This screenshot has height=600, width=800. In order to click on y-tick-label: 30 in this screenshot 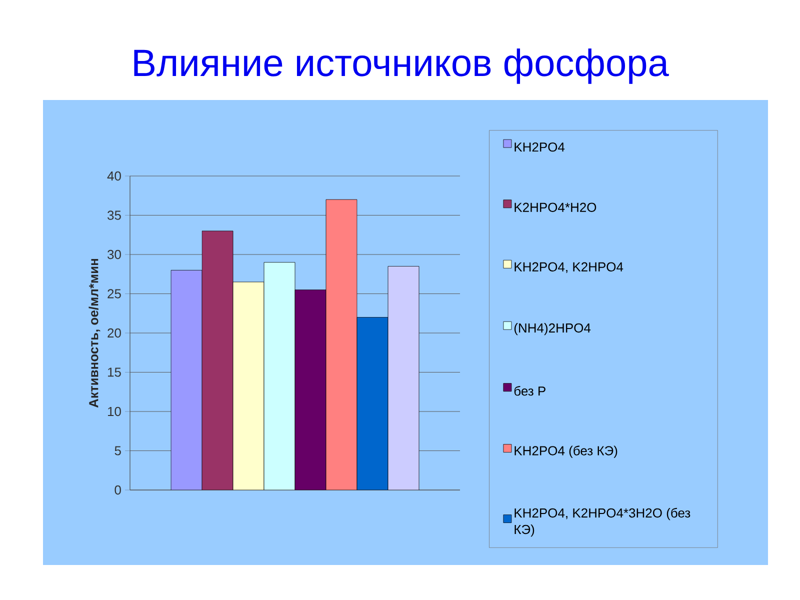, I will do `click(114, 255)`.